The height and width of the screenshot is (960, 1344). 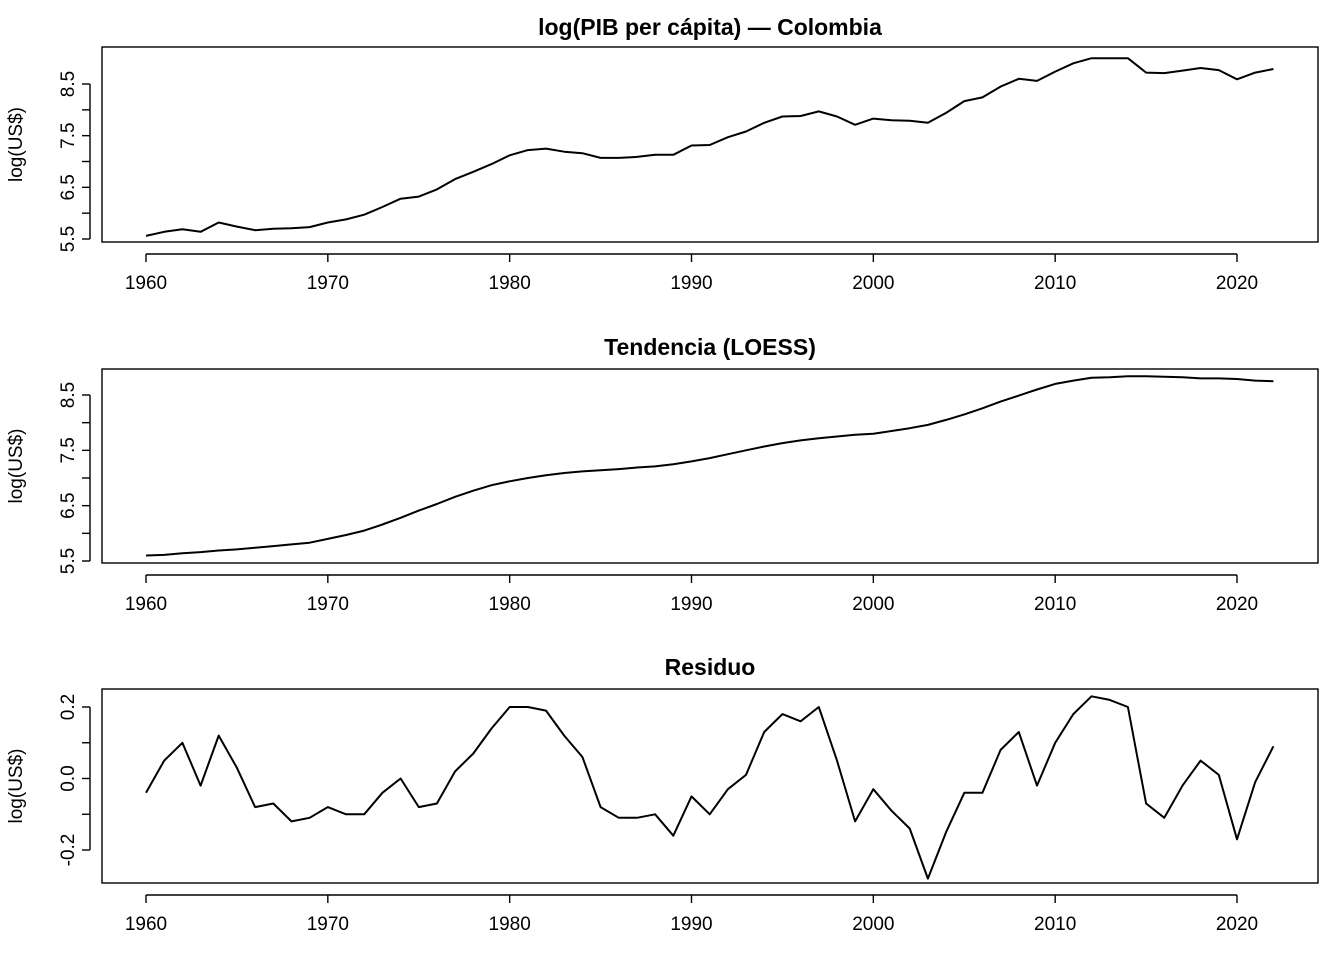 I want to click on y-tick-label: 0.2, so click(x=68, y=707).